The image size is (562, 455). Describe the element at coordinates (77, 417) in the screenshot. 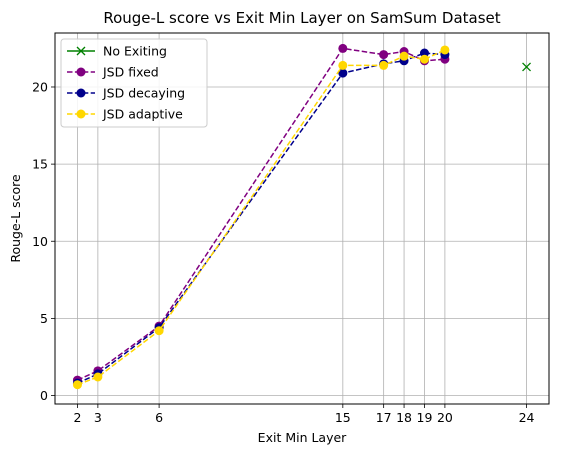

I see `x-tick-label: 2` at that location.